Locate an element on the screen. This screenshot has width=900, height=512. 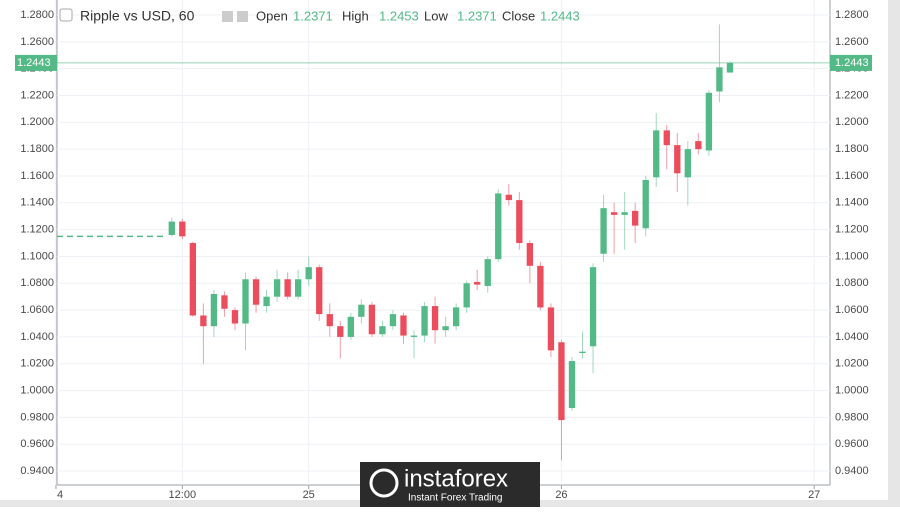
legend-value: 1.2453 is located at coordinates (399, 15).